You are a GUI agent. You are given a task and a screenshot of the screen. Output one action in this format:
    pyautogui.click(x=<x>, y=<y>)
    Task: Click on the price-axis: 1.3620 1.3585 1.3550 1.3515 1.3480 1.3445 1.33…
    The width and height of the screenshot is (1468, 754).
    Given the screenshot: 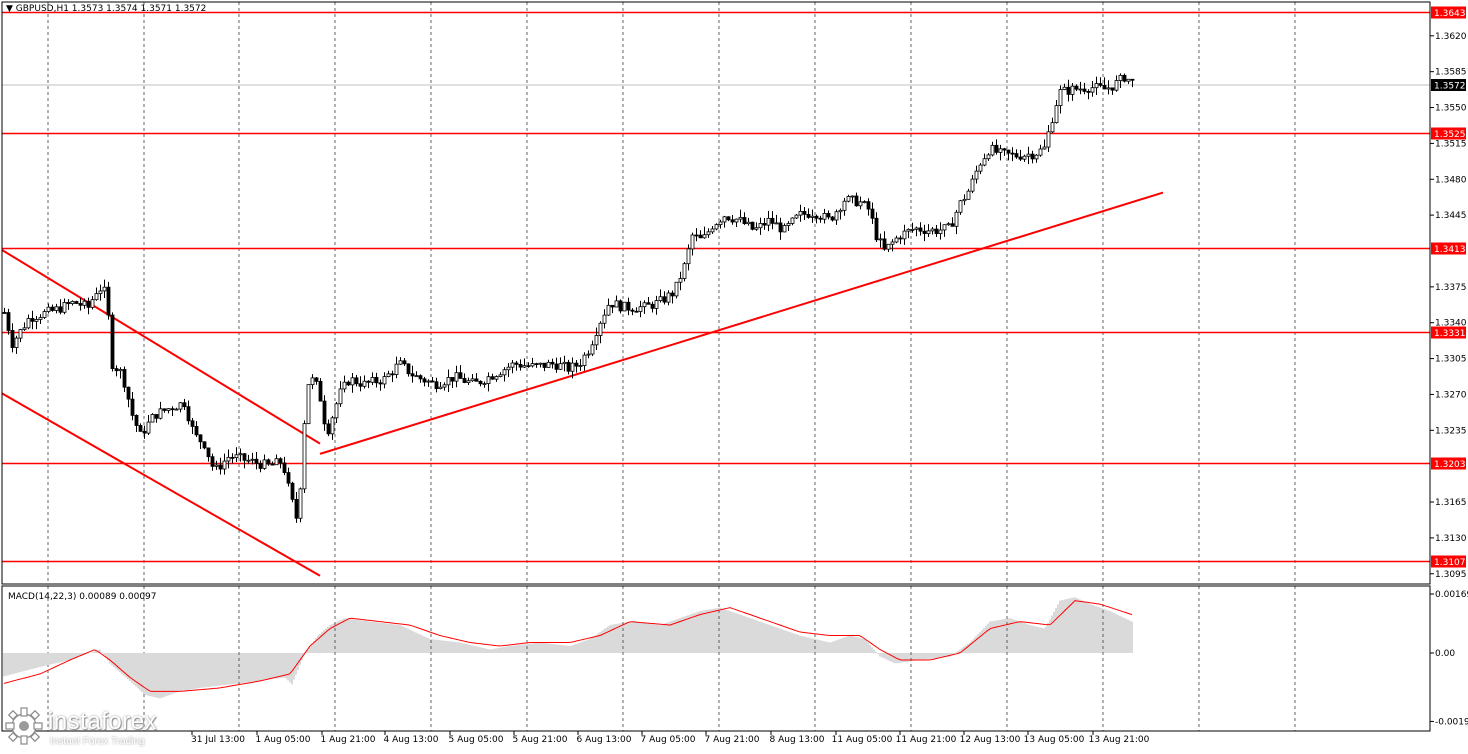 What is the action you would take?
    pyautogui.click(x=1448, y=306)
    